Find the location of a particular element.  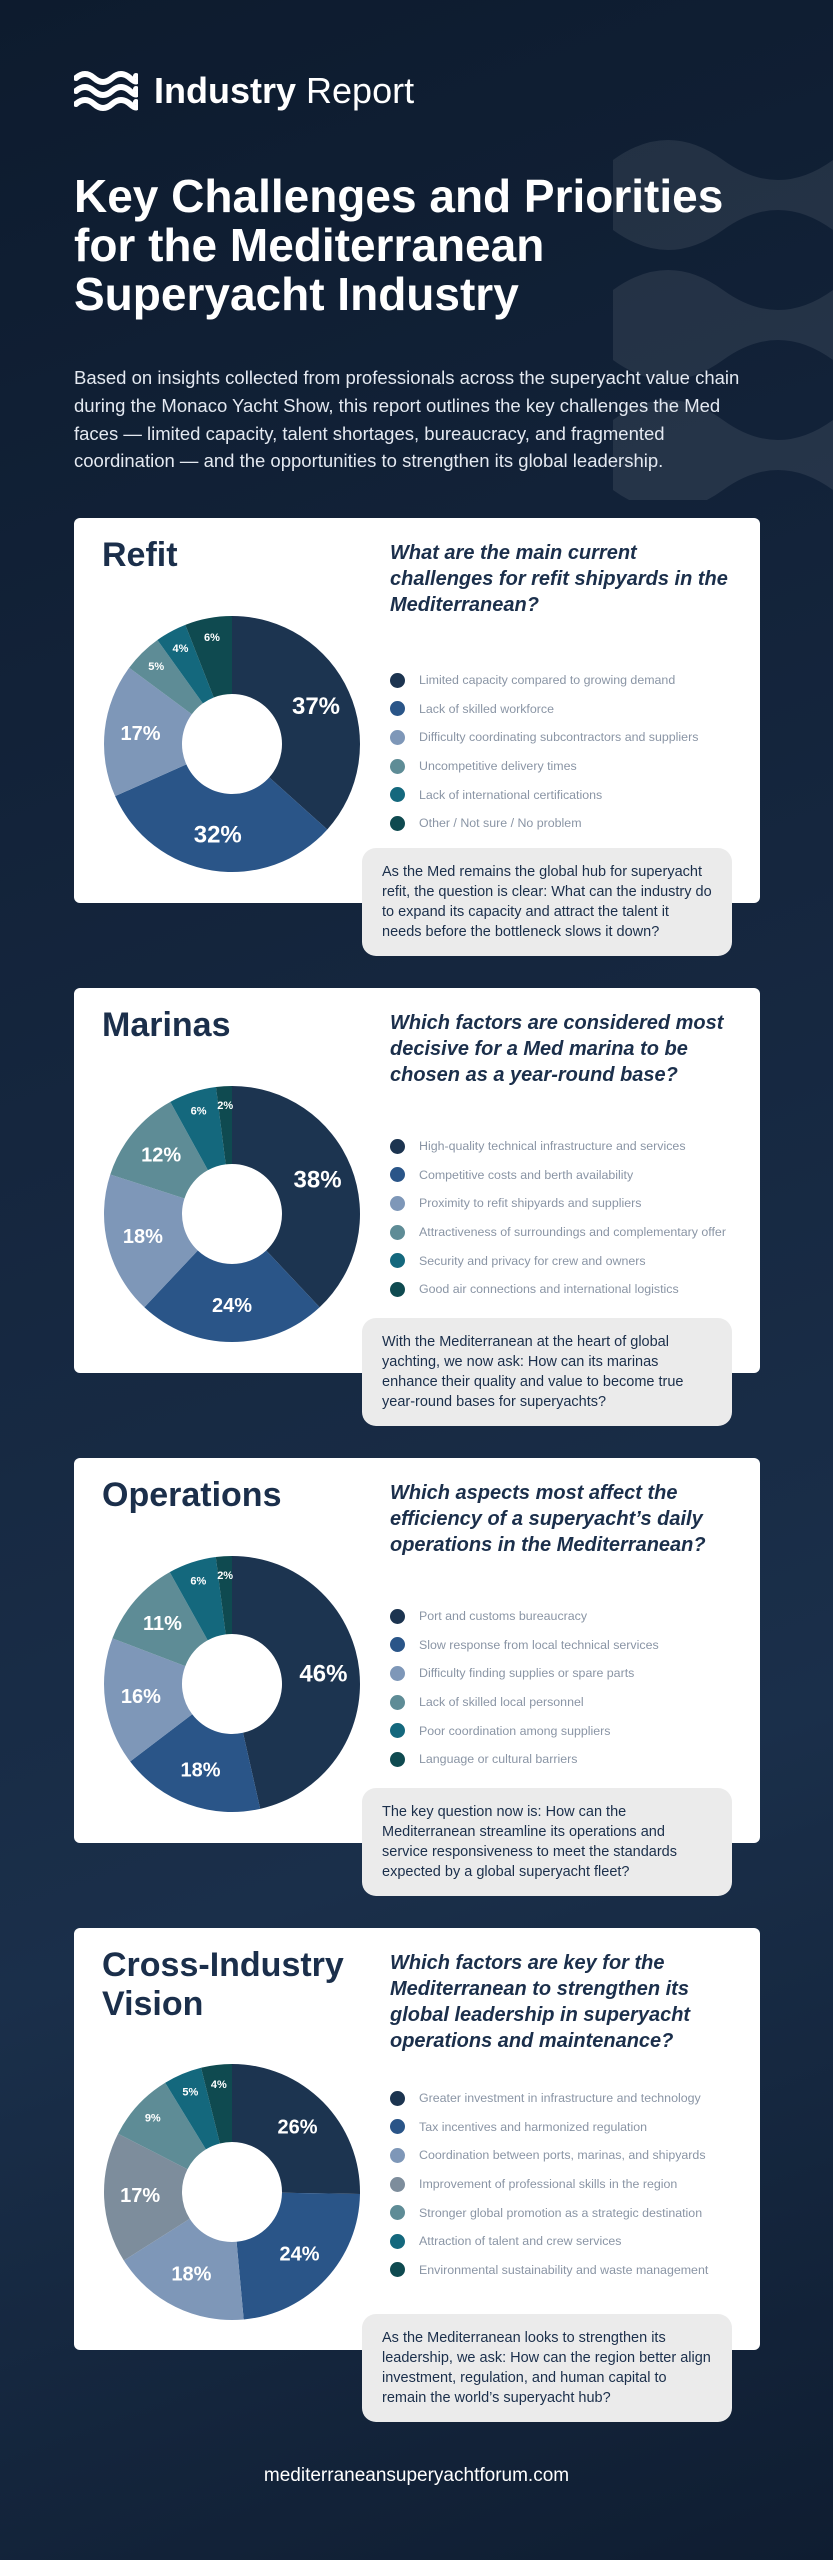

slice-label: 46% is located at coordinates (323, 1673).